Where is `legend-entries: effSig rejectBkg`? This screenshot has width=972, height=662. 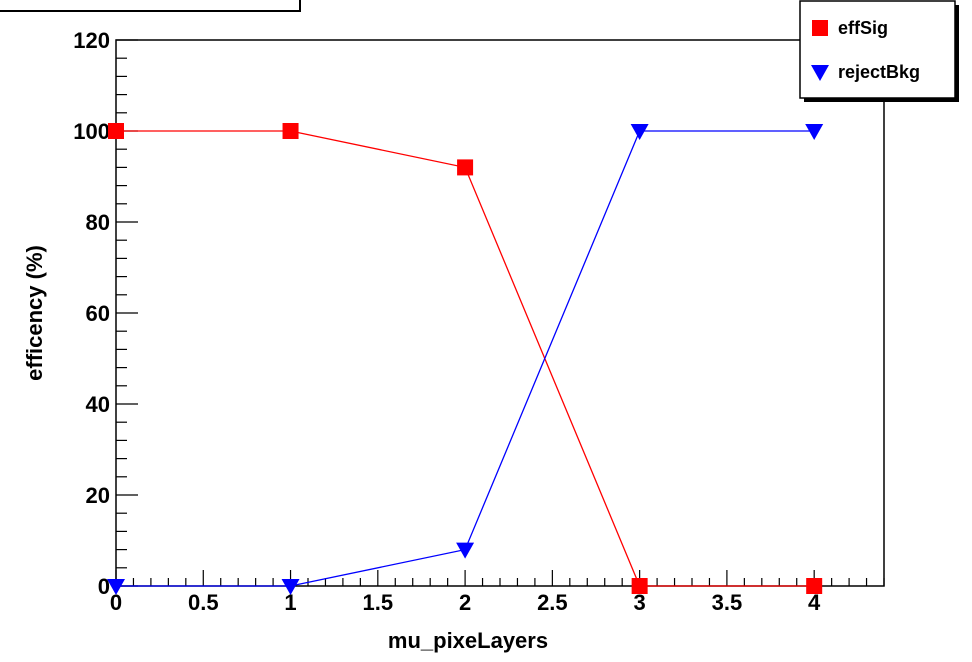 legend-entries: effSig rejectBkg is located at coordinates (865, 50).